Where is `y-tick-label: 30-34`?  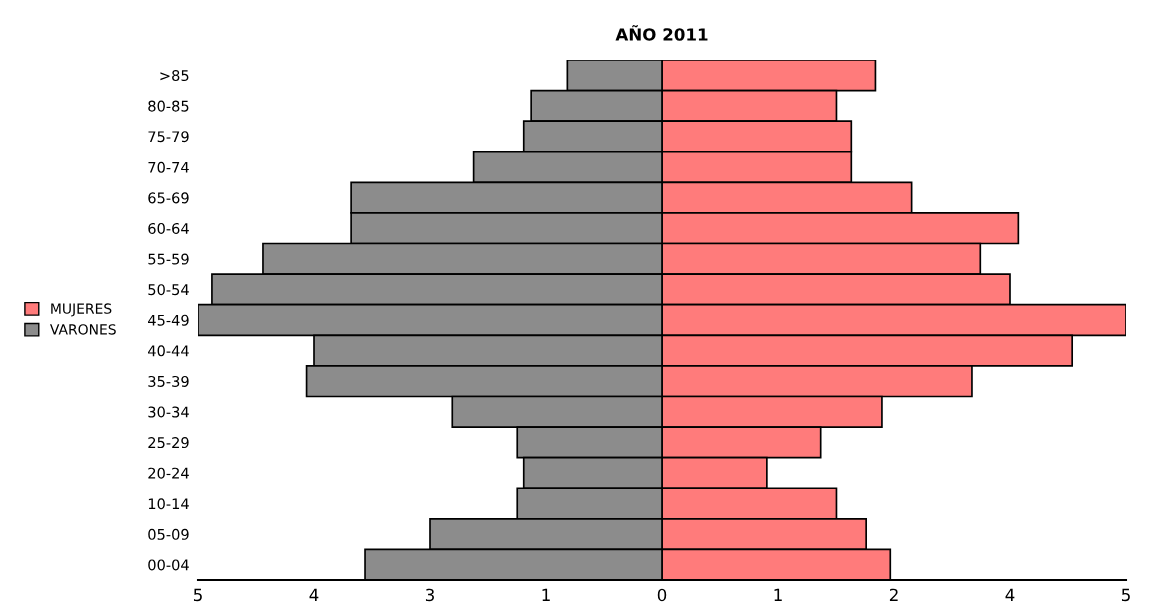 y-tick-label: 30-34 is located at coordinates (168, 412).